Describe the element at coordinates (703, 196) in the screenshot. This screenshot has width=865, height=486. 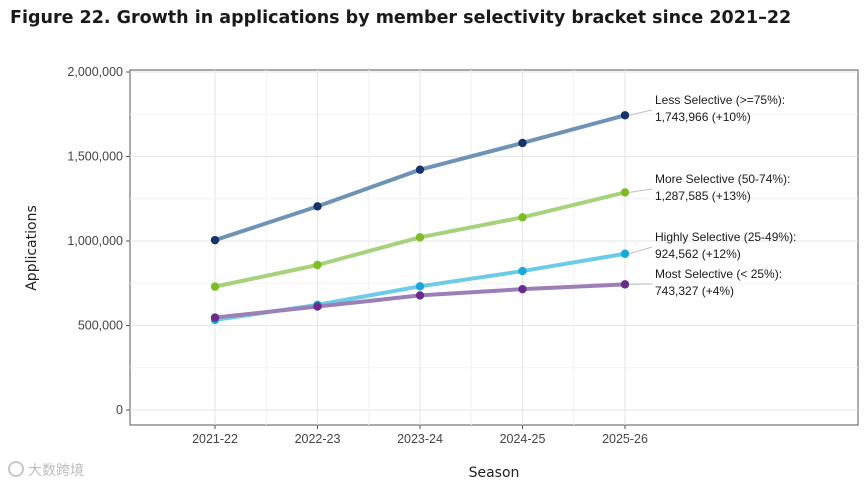
I see `annotation-value: 1,287,585 (+13%)` at that location.